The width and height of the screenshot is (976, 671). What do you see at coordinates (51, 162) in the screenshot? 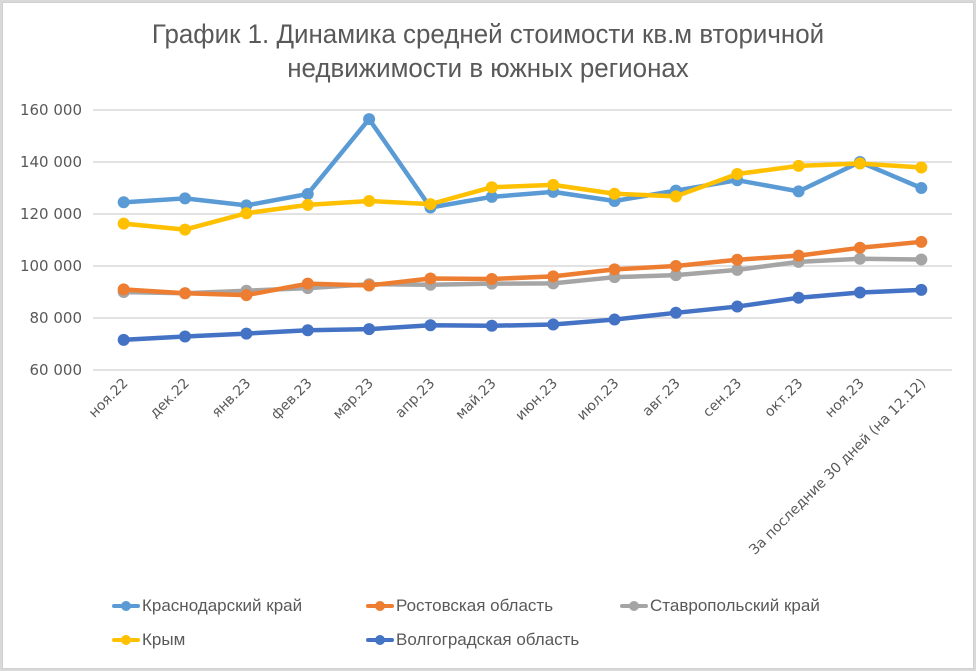
I see `y-tick-label: 140 000` at bounding box center [51, 162].